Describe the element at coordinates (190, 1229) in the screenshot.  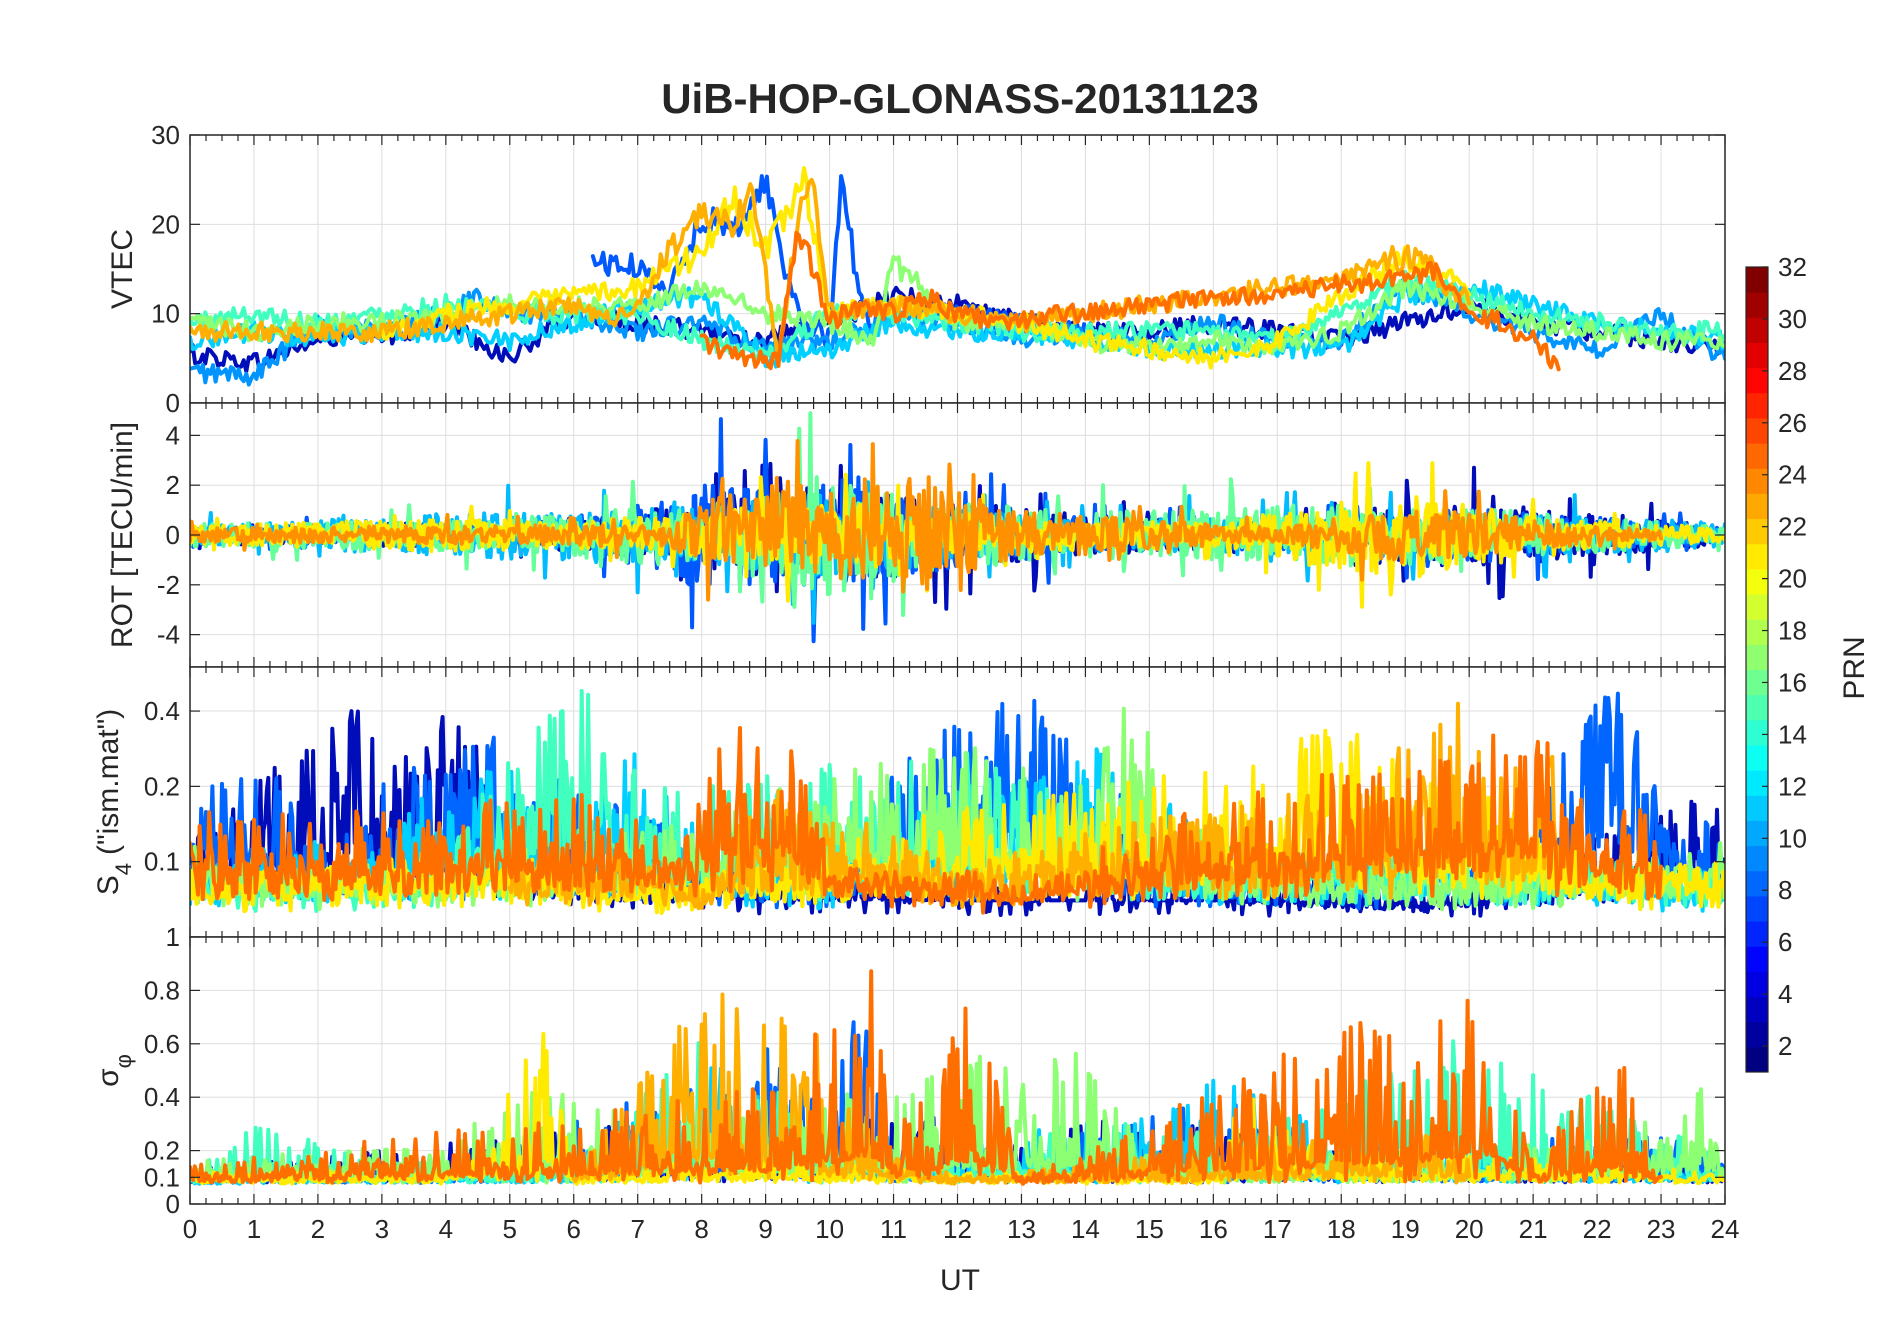
I see `x-tick-label: 0` at that location.